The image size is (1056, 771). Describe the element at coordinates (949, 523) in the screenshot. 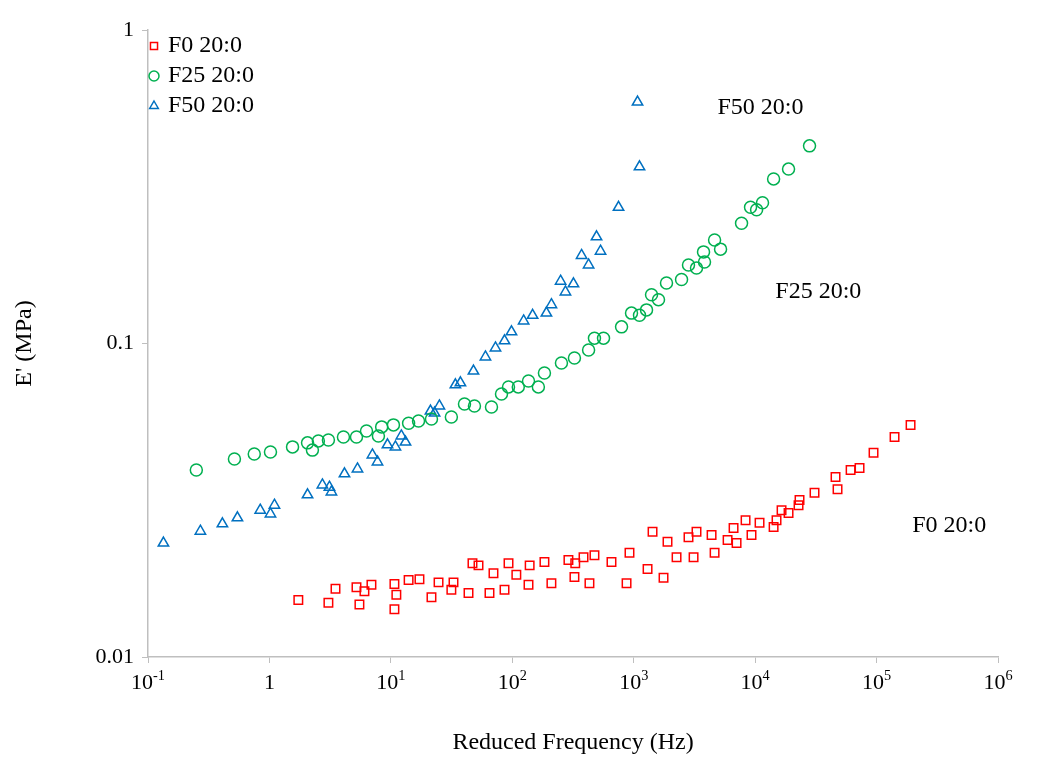

I see `annotation: F0 20:0` at that location.